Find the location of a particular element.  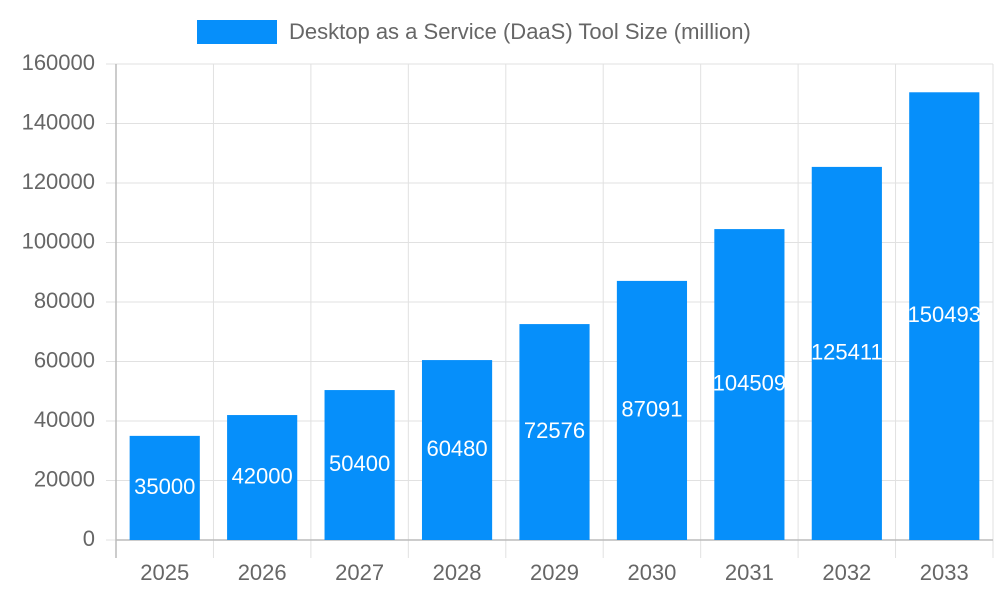

y-tick-label: 120000 is located at coordinates (58, 181).